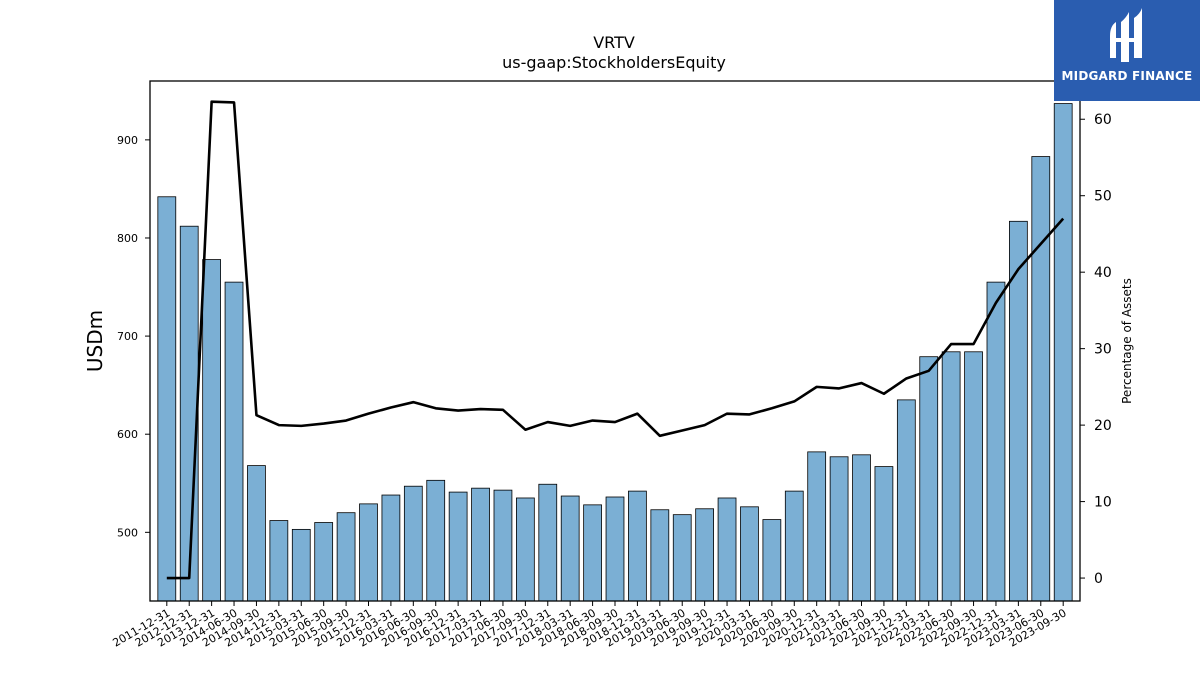  Describe the element at coordinates (1103, 273) in the screenshot. I see `y2-tick-label: 40` at that location.